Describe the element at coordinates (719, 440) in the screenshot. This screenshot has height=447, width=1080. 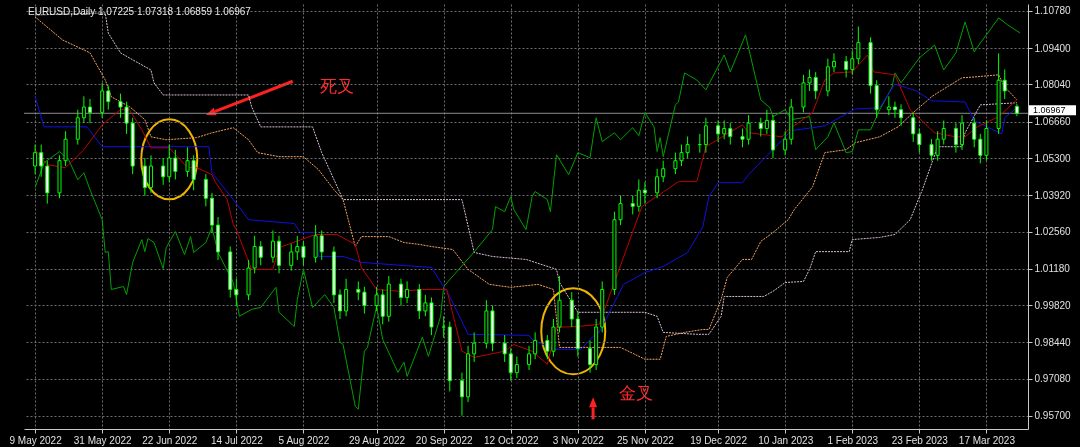
I see `x-tick-label: 19 Dec 2022` at that location.